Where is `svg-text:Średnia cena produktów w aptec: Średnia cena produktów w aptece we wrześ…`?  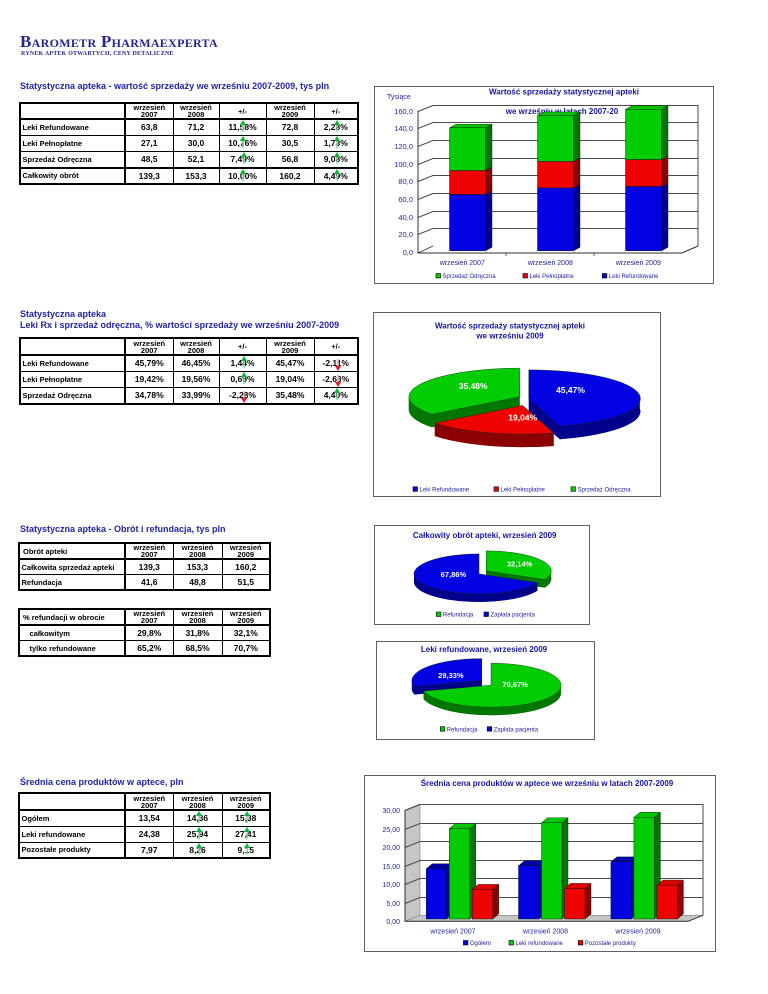
svg-text:Średnia cena produktów w aptec: Średnia cena produktów w aptece we wrześ… is located at coordinates (547, 783).